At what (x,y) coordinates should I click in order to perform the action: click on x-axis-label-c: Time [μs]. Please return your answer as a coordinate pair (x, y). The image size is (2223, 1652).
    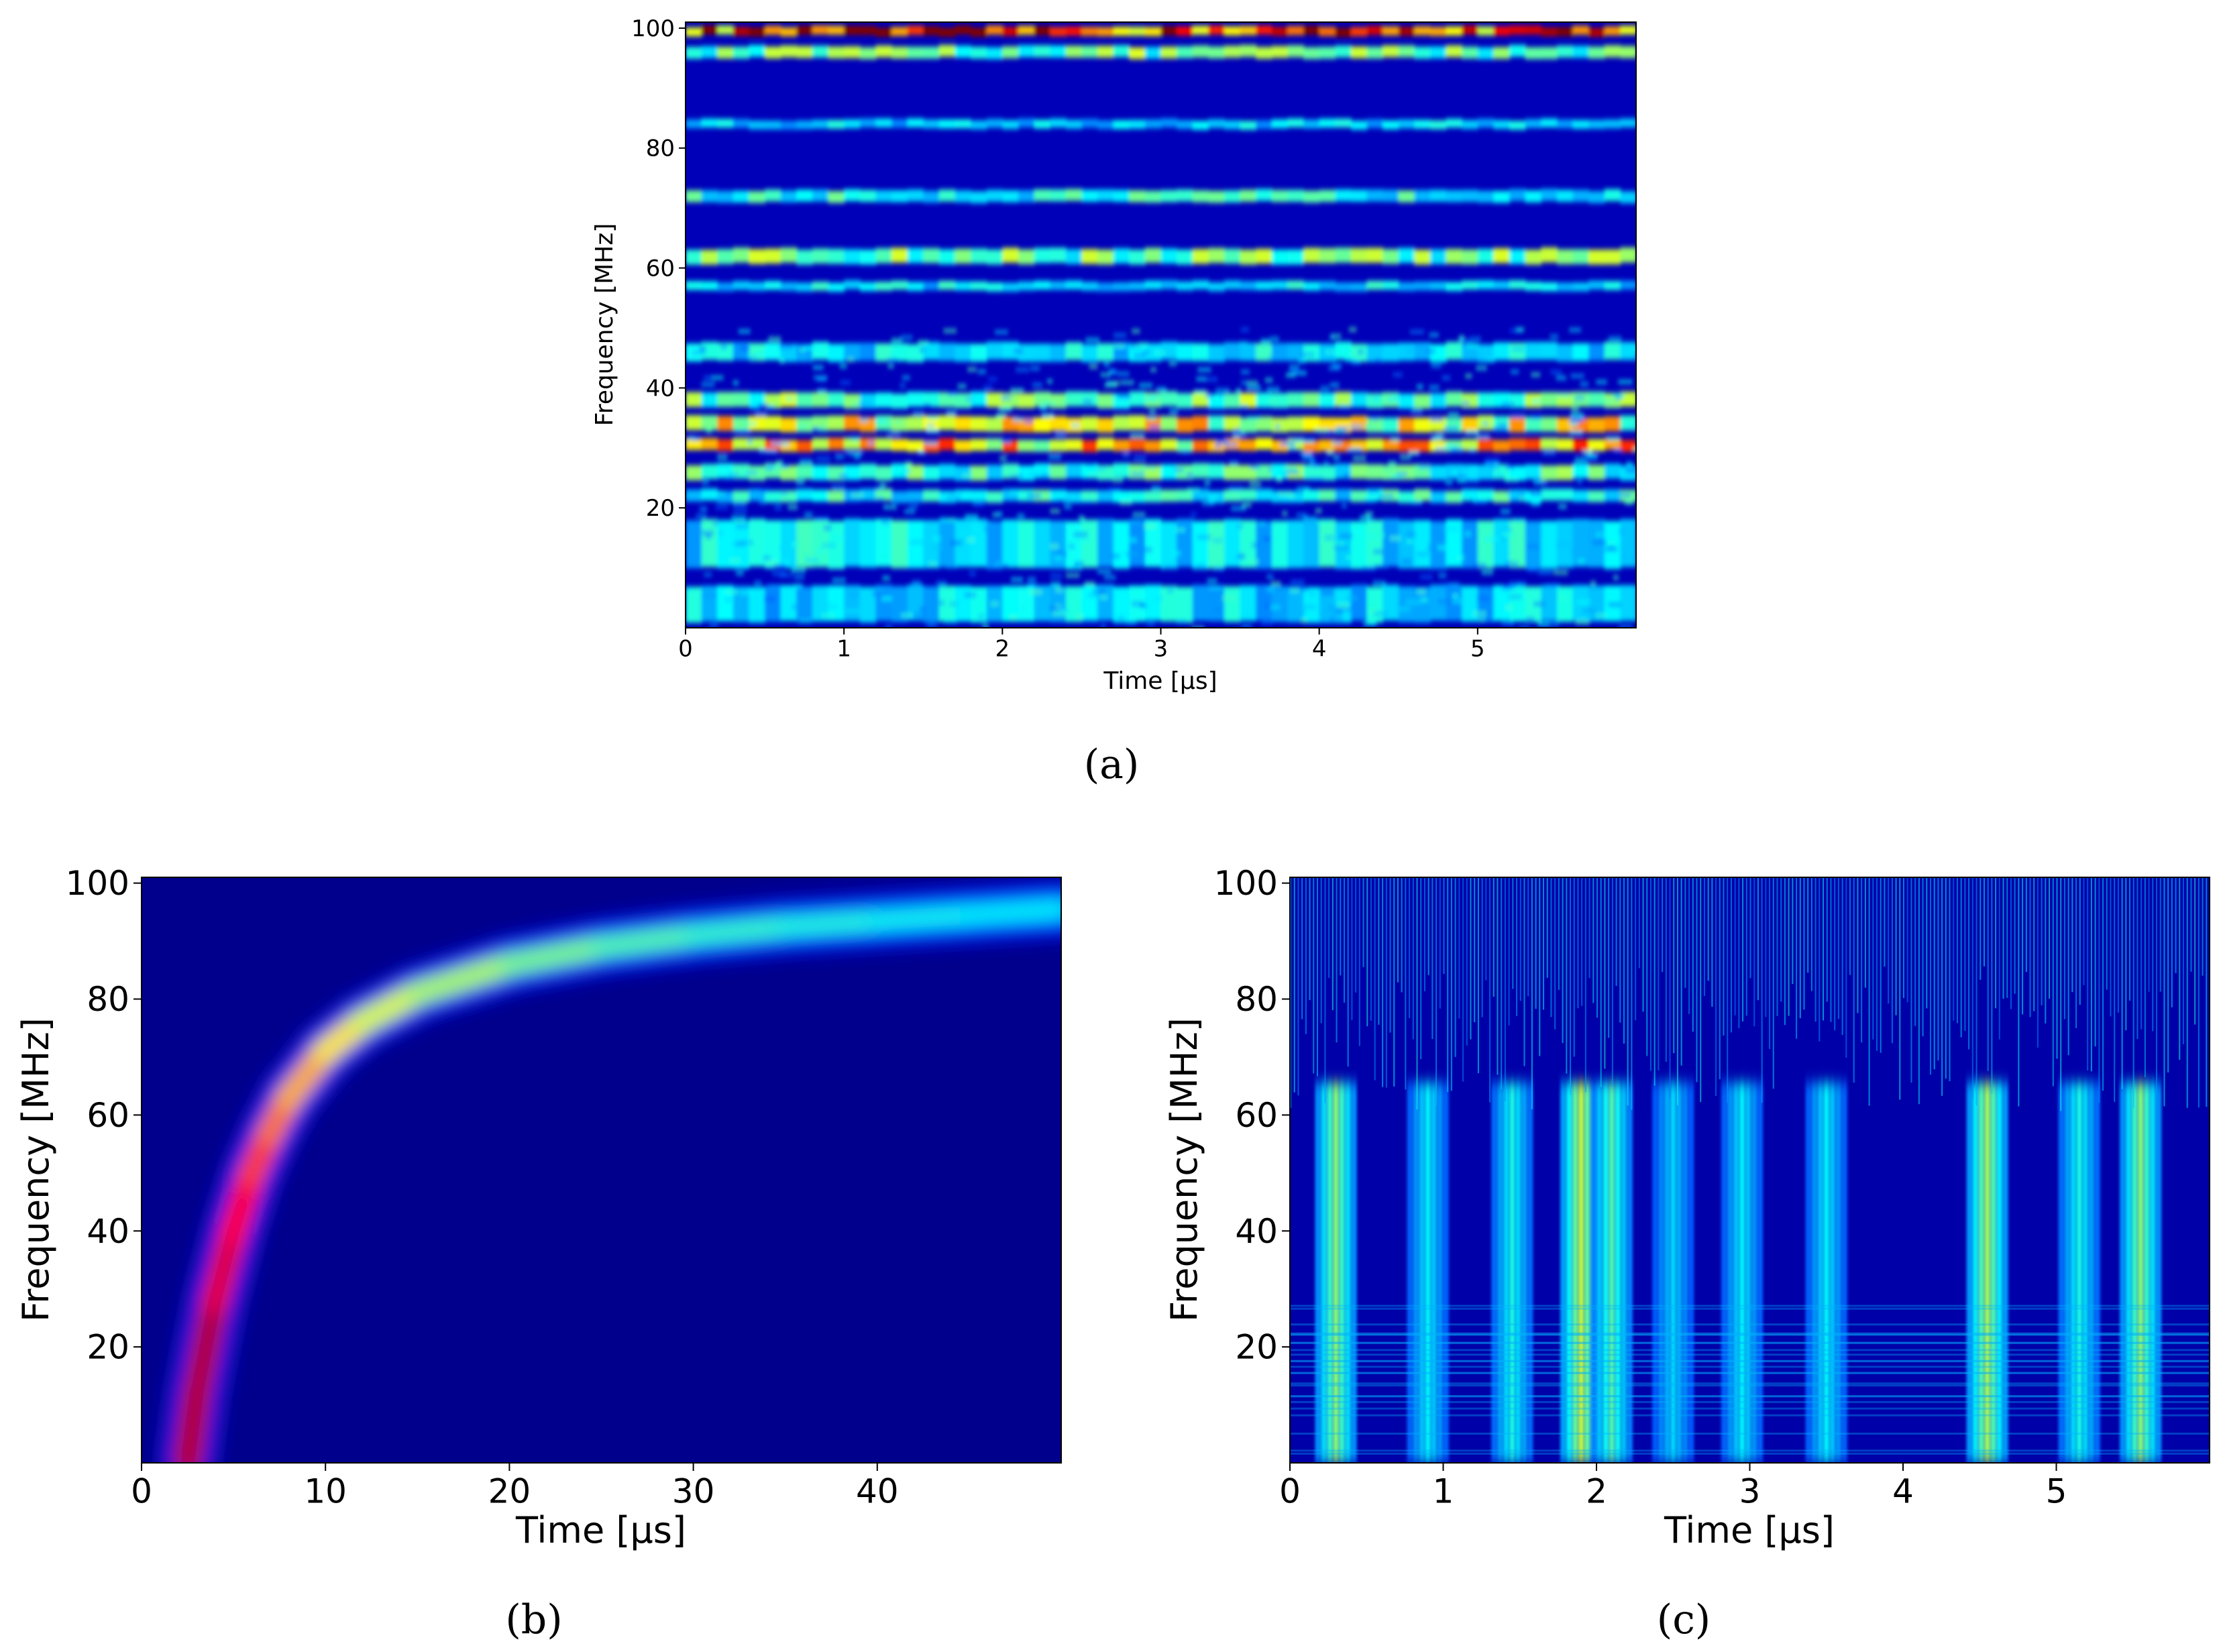
    Looking at the image, I should click on (1749, 1530).